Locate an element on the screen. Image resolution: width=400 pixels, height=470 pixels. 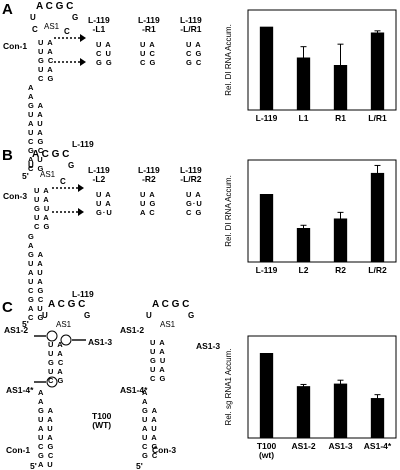
tick-label: (wt) is located at coordinates (266, 455).